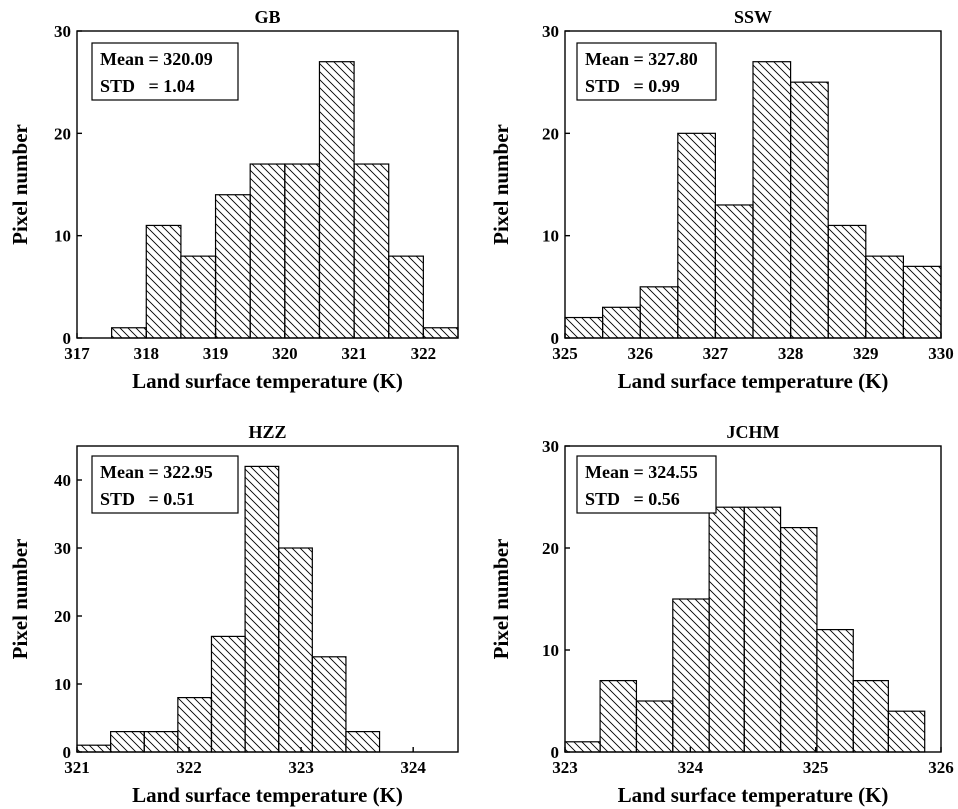 Image resolution: width=958 pixels, height=809 pixels. I want to click on chart-title: SSW, so click(753, 17).